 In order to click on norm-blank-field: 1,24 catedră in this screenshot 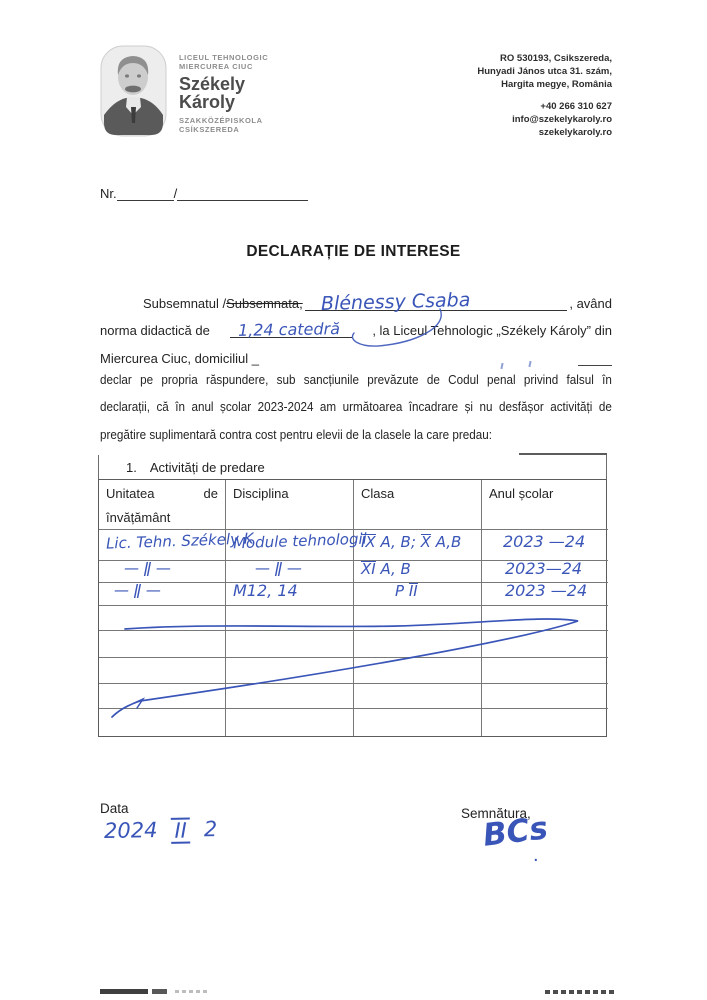, I will do `click(291, 329)`.